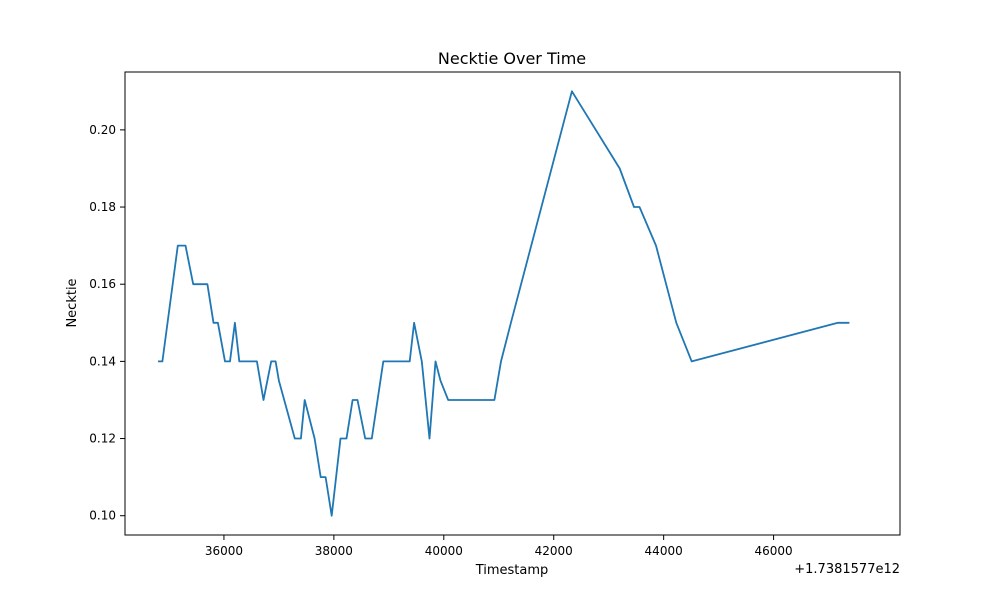 This screenshot has width=1000, height=600. What do you see at coordinates (224, 551) in the screenshot?
I see `x-tick-label: 36000` at bounding box center [224, 551].